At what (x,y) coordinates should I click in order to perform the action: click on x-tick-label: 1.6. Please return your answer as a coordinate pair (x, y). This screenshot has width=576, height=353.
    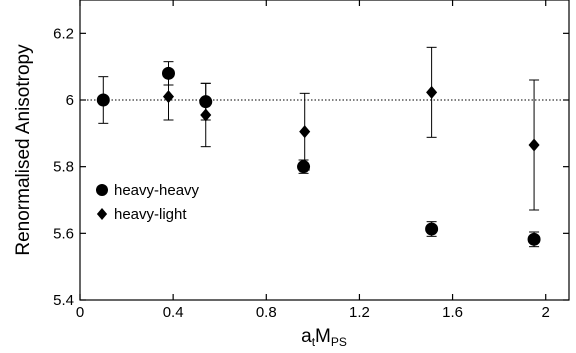
    Looking at the image, I should click on (452, 312).